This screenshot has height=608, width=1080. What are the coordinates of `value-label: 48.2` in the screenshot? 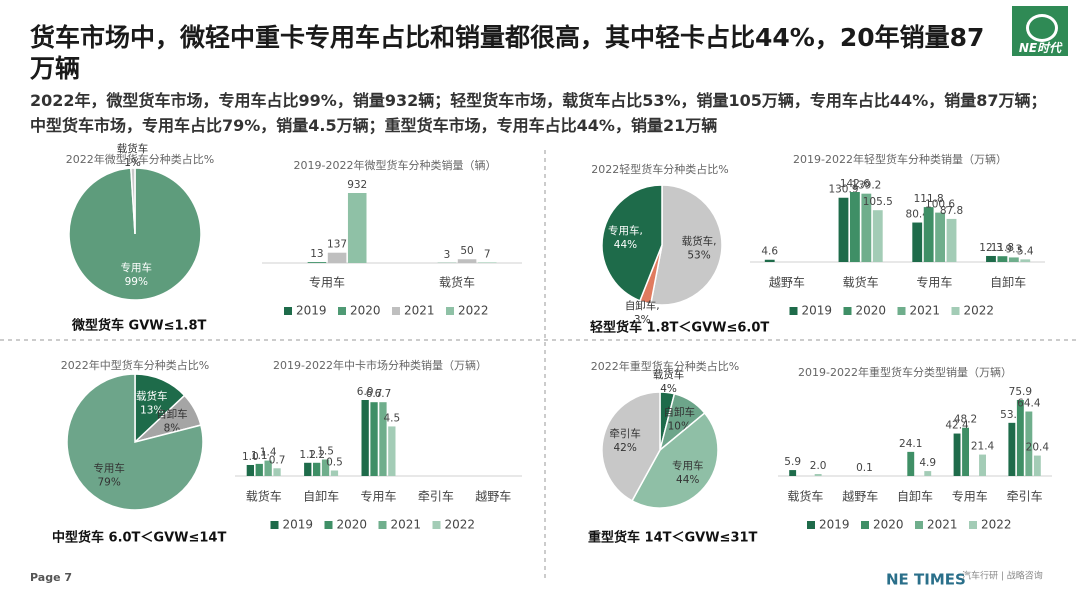 It's located at (965, 420).